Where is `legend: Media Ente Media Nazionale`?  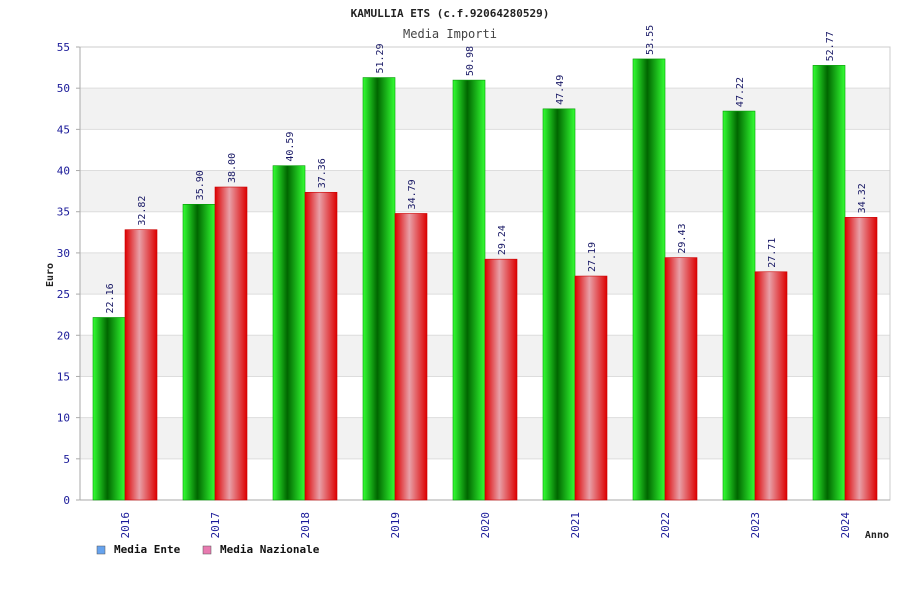 legend: Media Ente Media Nazionale is located at coordinates (208, 549).